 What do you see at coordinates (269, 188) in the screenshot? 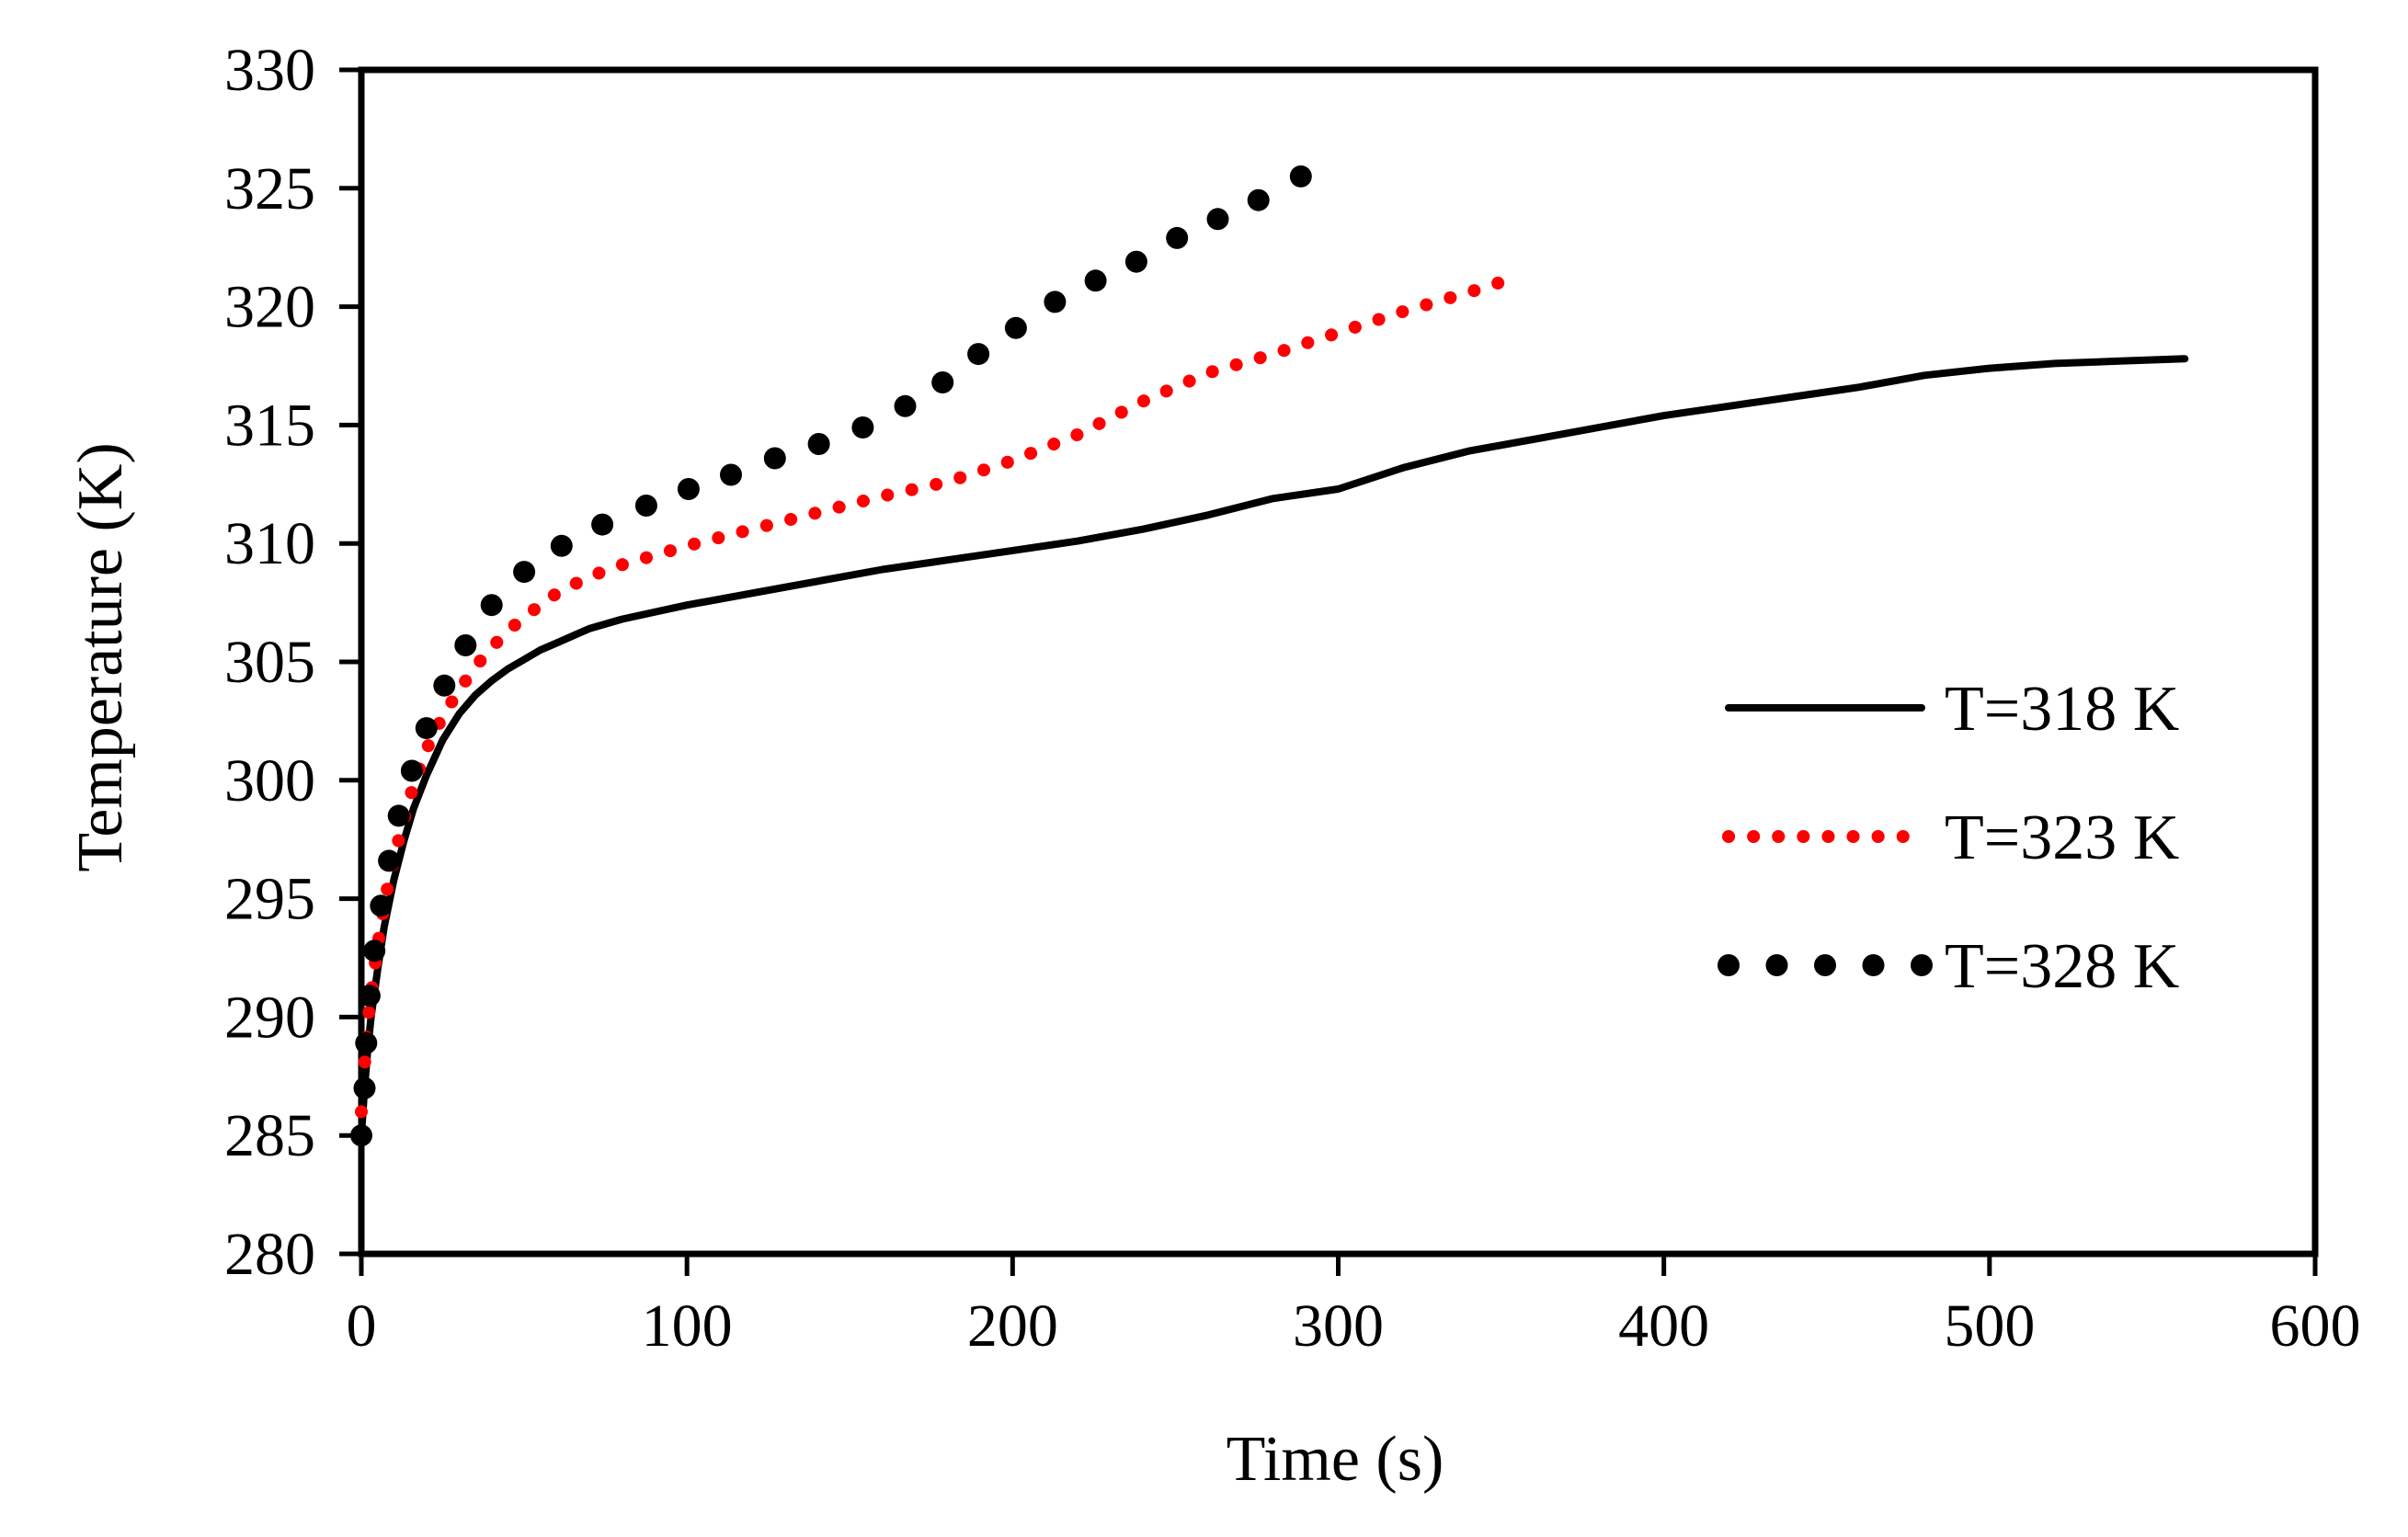
I see `y-tick-label-325: 325` at bounding box center [269, 188].